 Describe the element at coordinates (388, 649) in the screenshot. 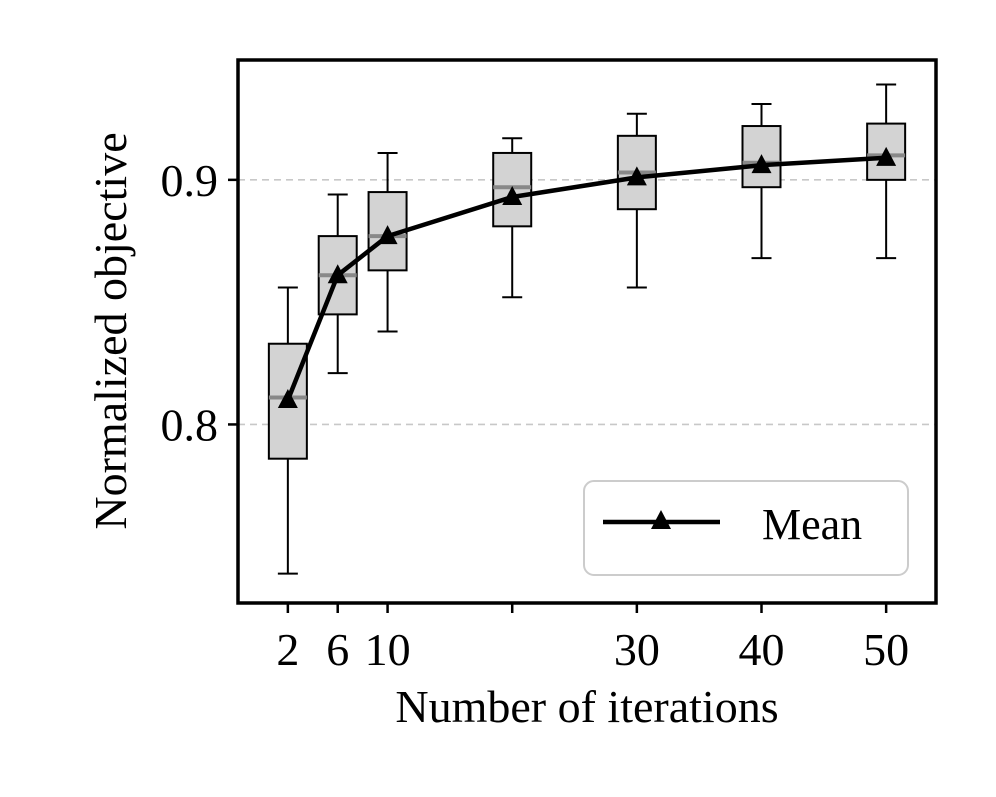

I see `x-tick-label-2: 10` at that location.